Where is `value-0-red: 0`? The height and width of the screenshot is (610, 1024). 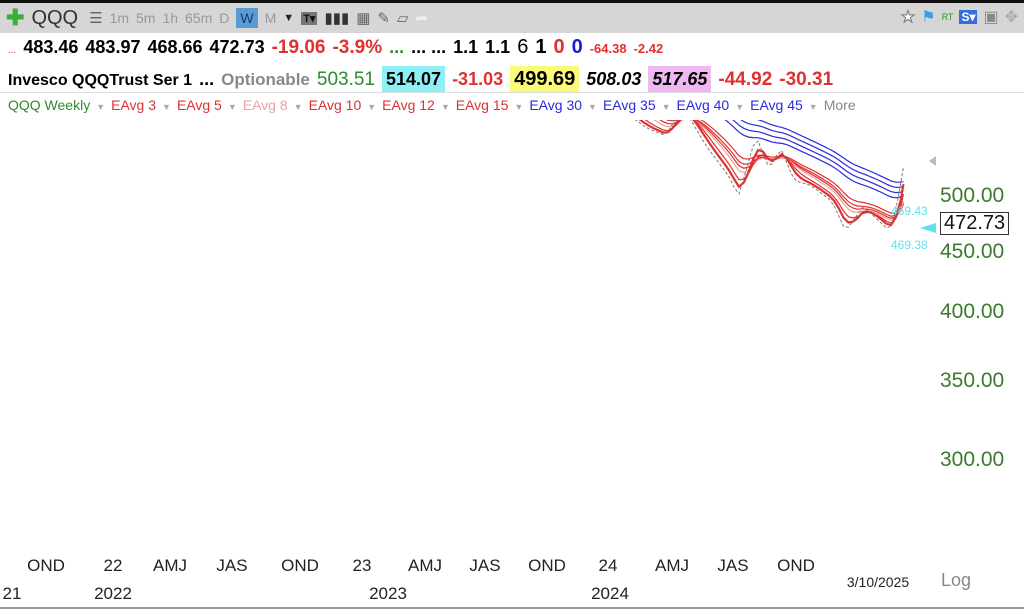
value-0-red: 0 is located at coordinates (559, 47).